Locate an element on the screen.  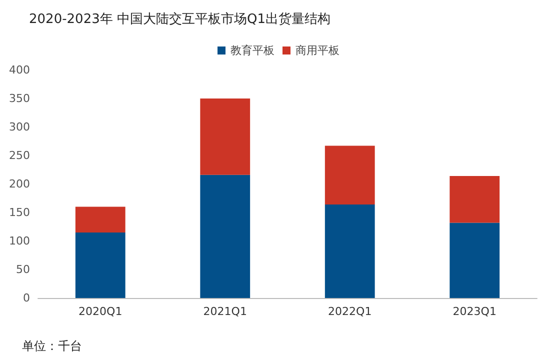
legend-label: 教育平板 is located at coordinates (252, 50).